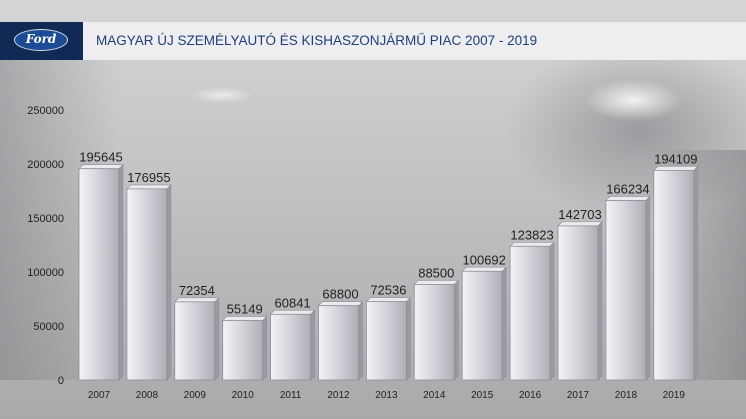  Describe the element at coordinates (627, 188) in the screenshot. I see `data-label: 166234` at that location.